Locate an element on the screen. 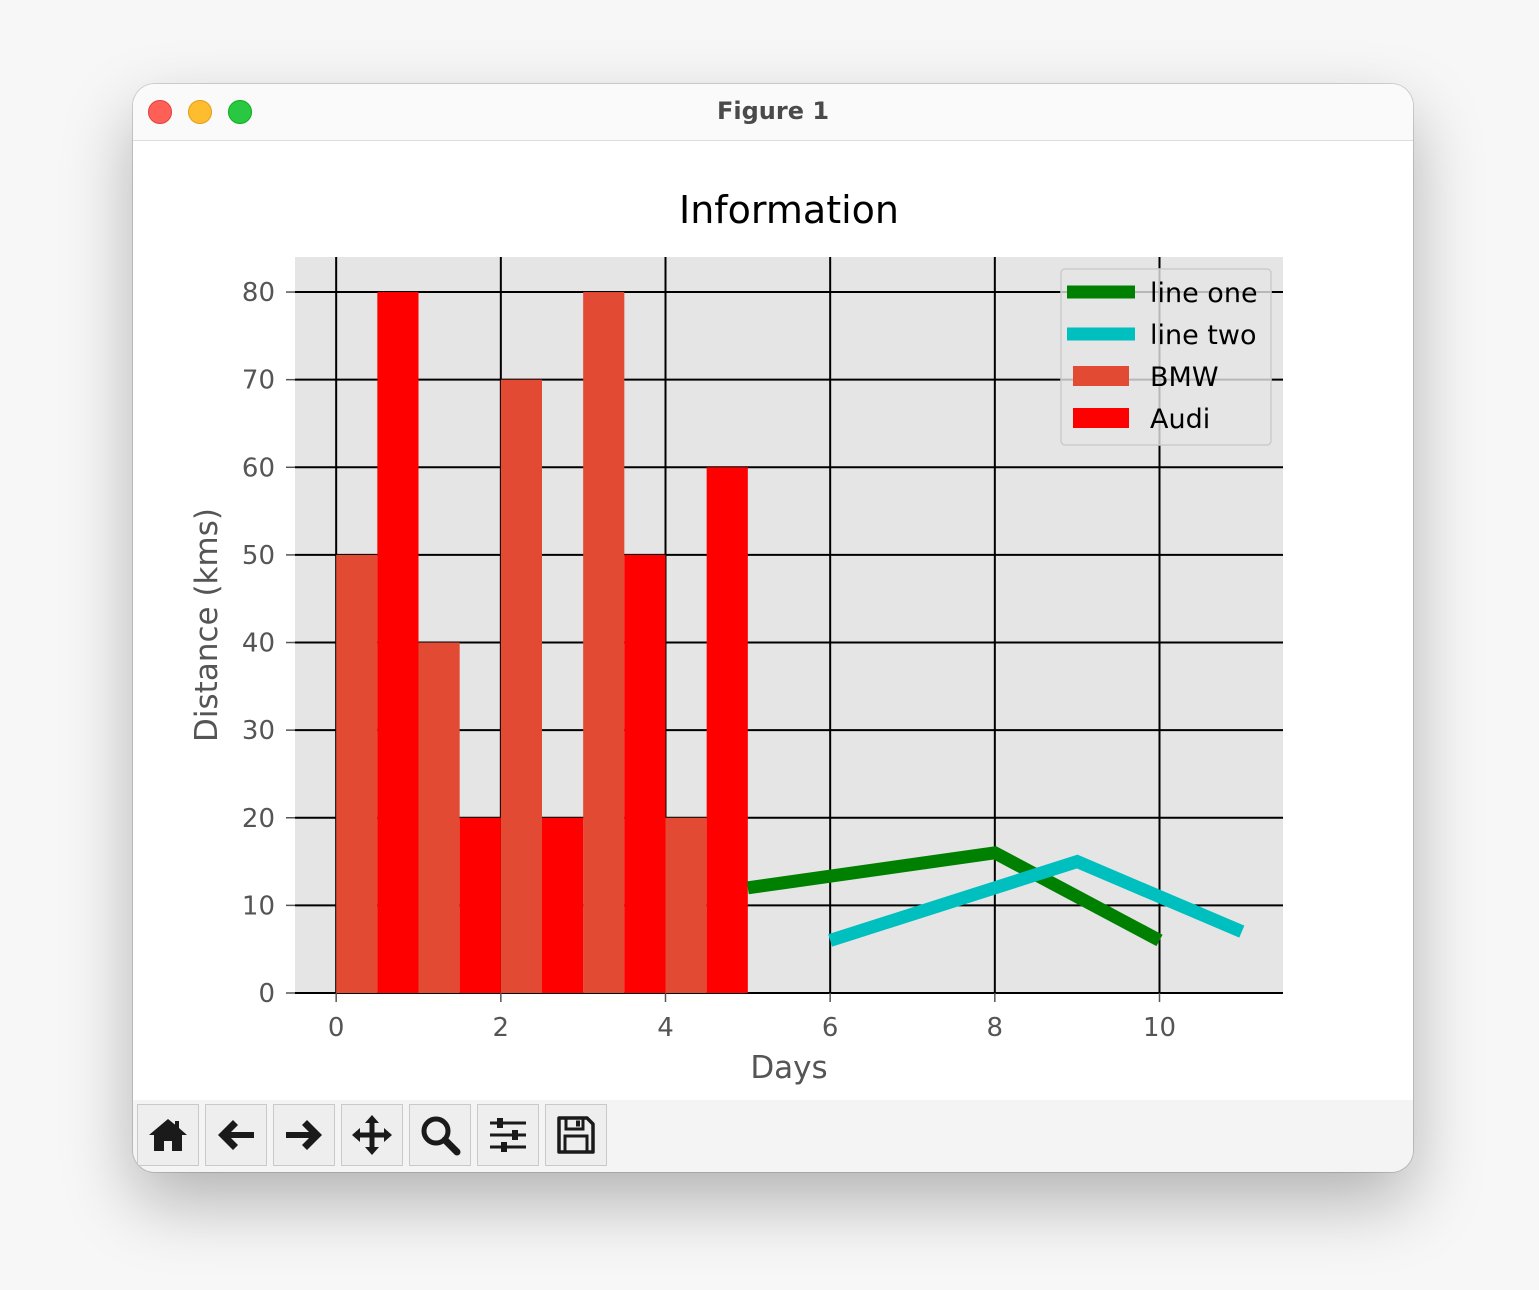 The image size is (1539, 1290). legend: line one line two BMW Audi is located at coordinates (1166, 357).